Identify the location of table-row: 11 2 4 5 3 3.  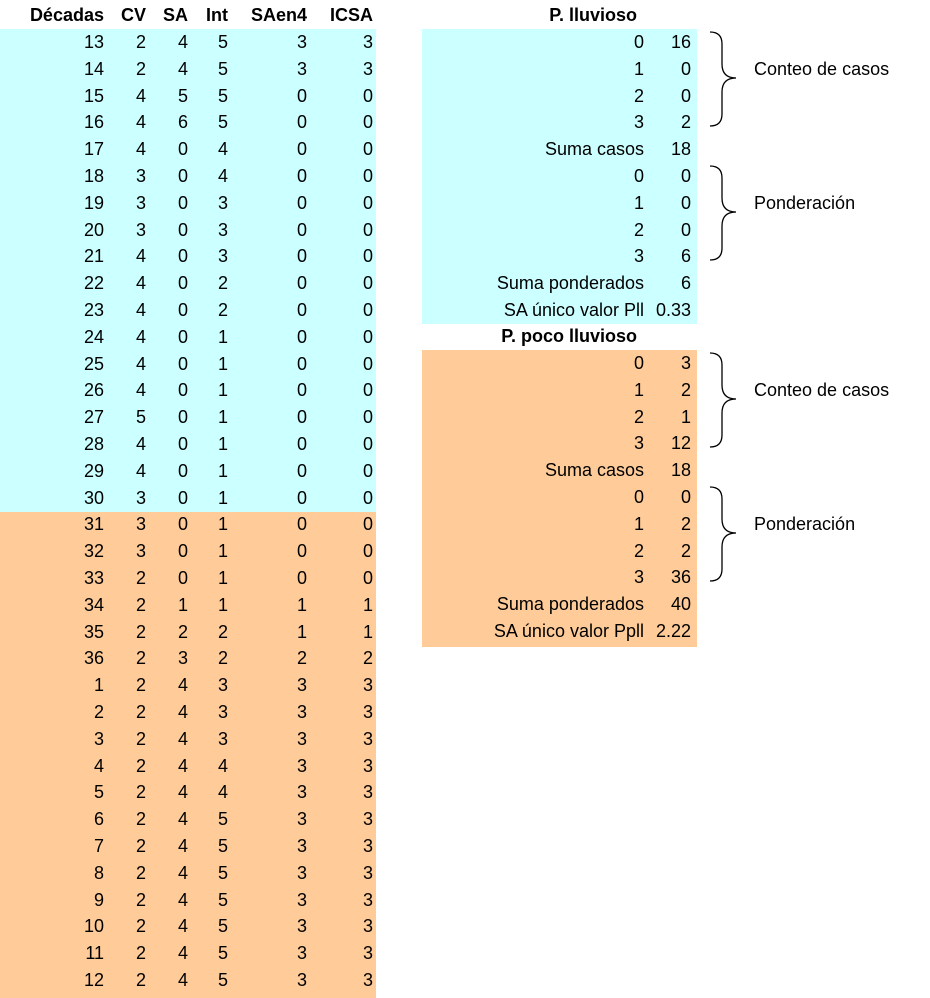
(186, 953).